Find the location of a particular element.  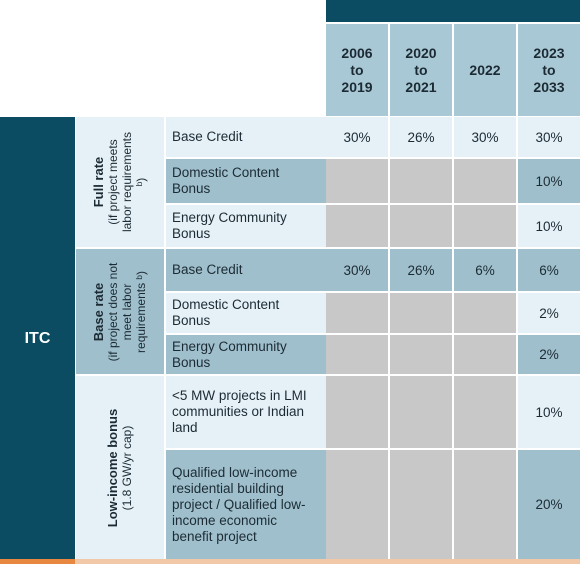

itc-row-header: ITC is located at coordinates (37, 338).